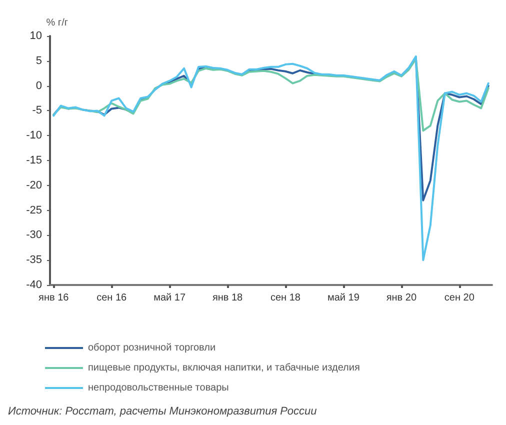 Image resolution: width=506 pixels, height=425 pixels. I want to click on y-axis-title: % г/г, so click(57, 23).